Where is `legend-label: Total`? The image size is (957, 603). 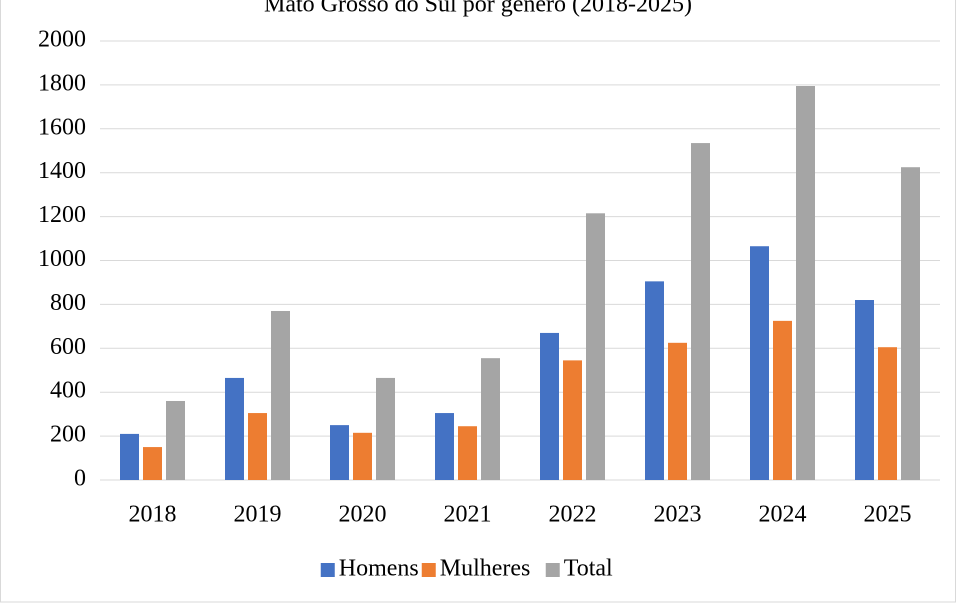 legend-label: Total is located at coordinates (588, 569).